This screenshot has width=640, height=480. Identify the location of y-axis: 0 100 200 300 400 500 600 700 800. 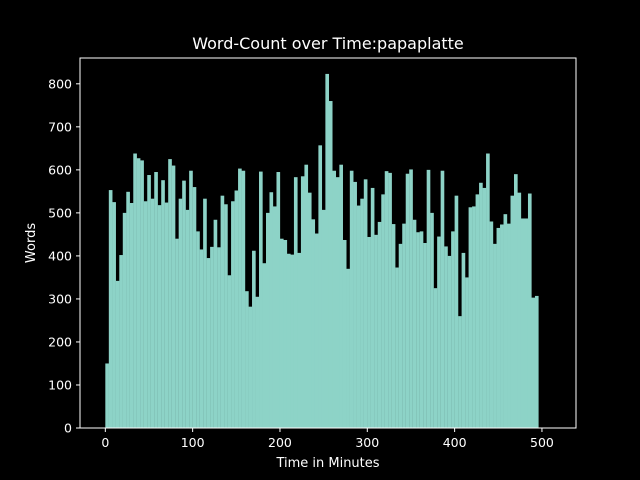
(64, 256).